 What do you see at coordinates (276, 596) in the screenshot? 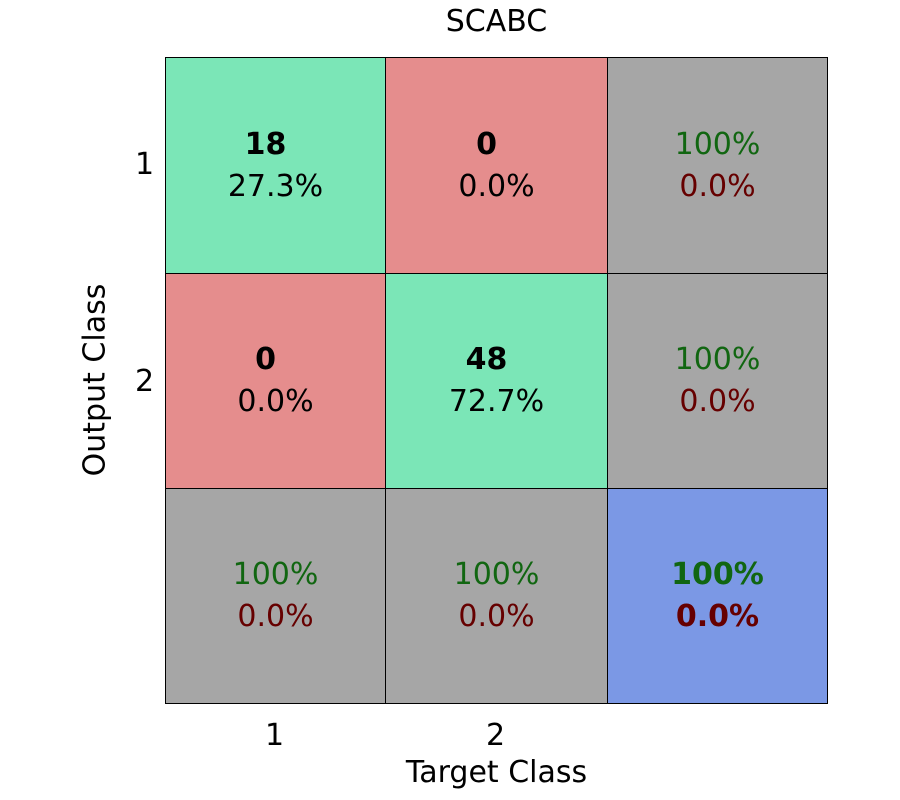
I see `column-summary-1: 100% 0.0%` at bounding box center [276, 596].